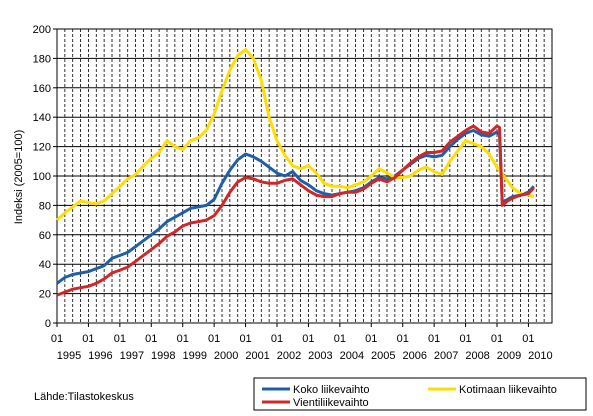 The image size is (593, 416). I want to click on y-tick-label: 180, so click(42, 59).